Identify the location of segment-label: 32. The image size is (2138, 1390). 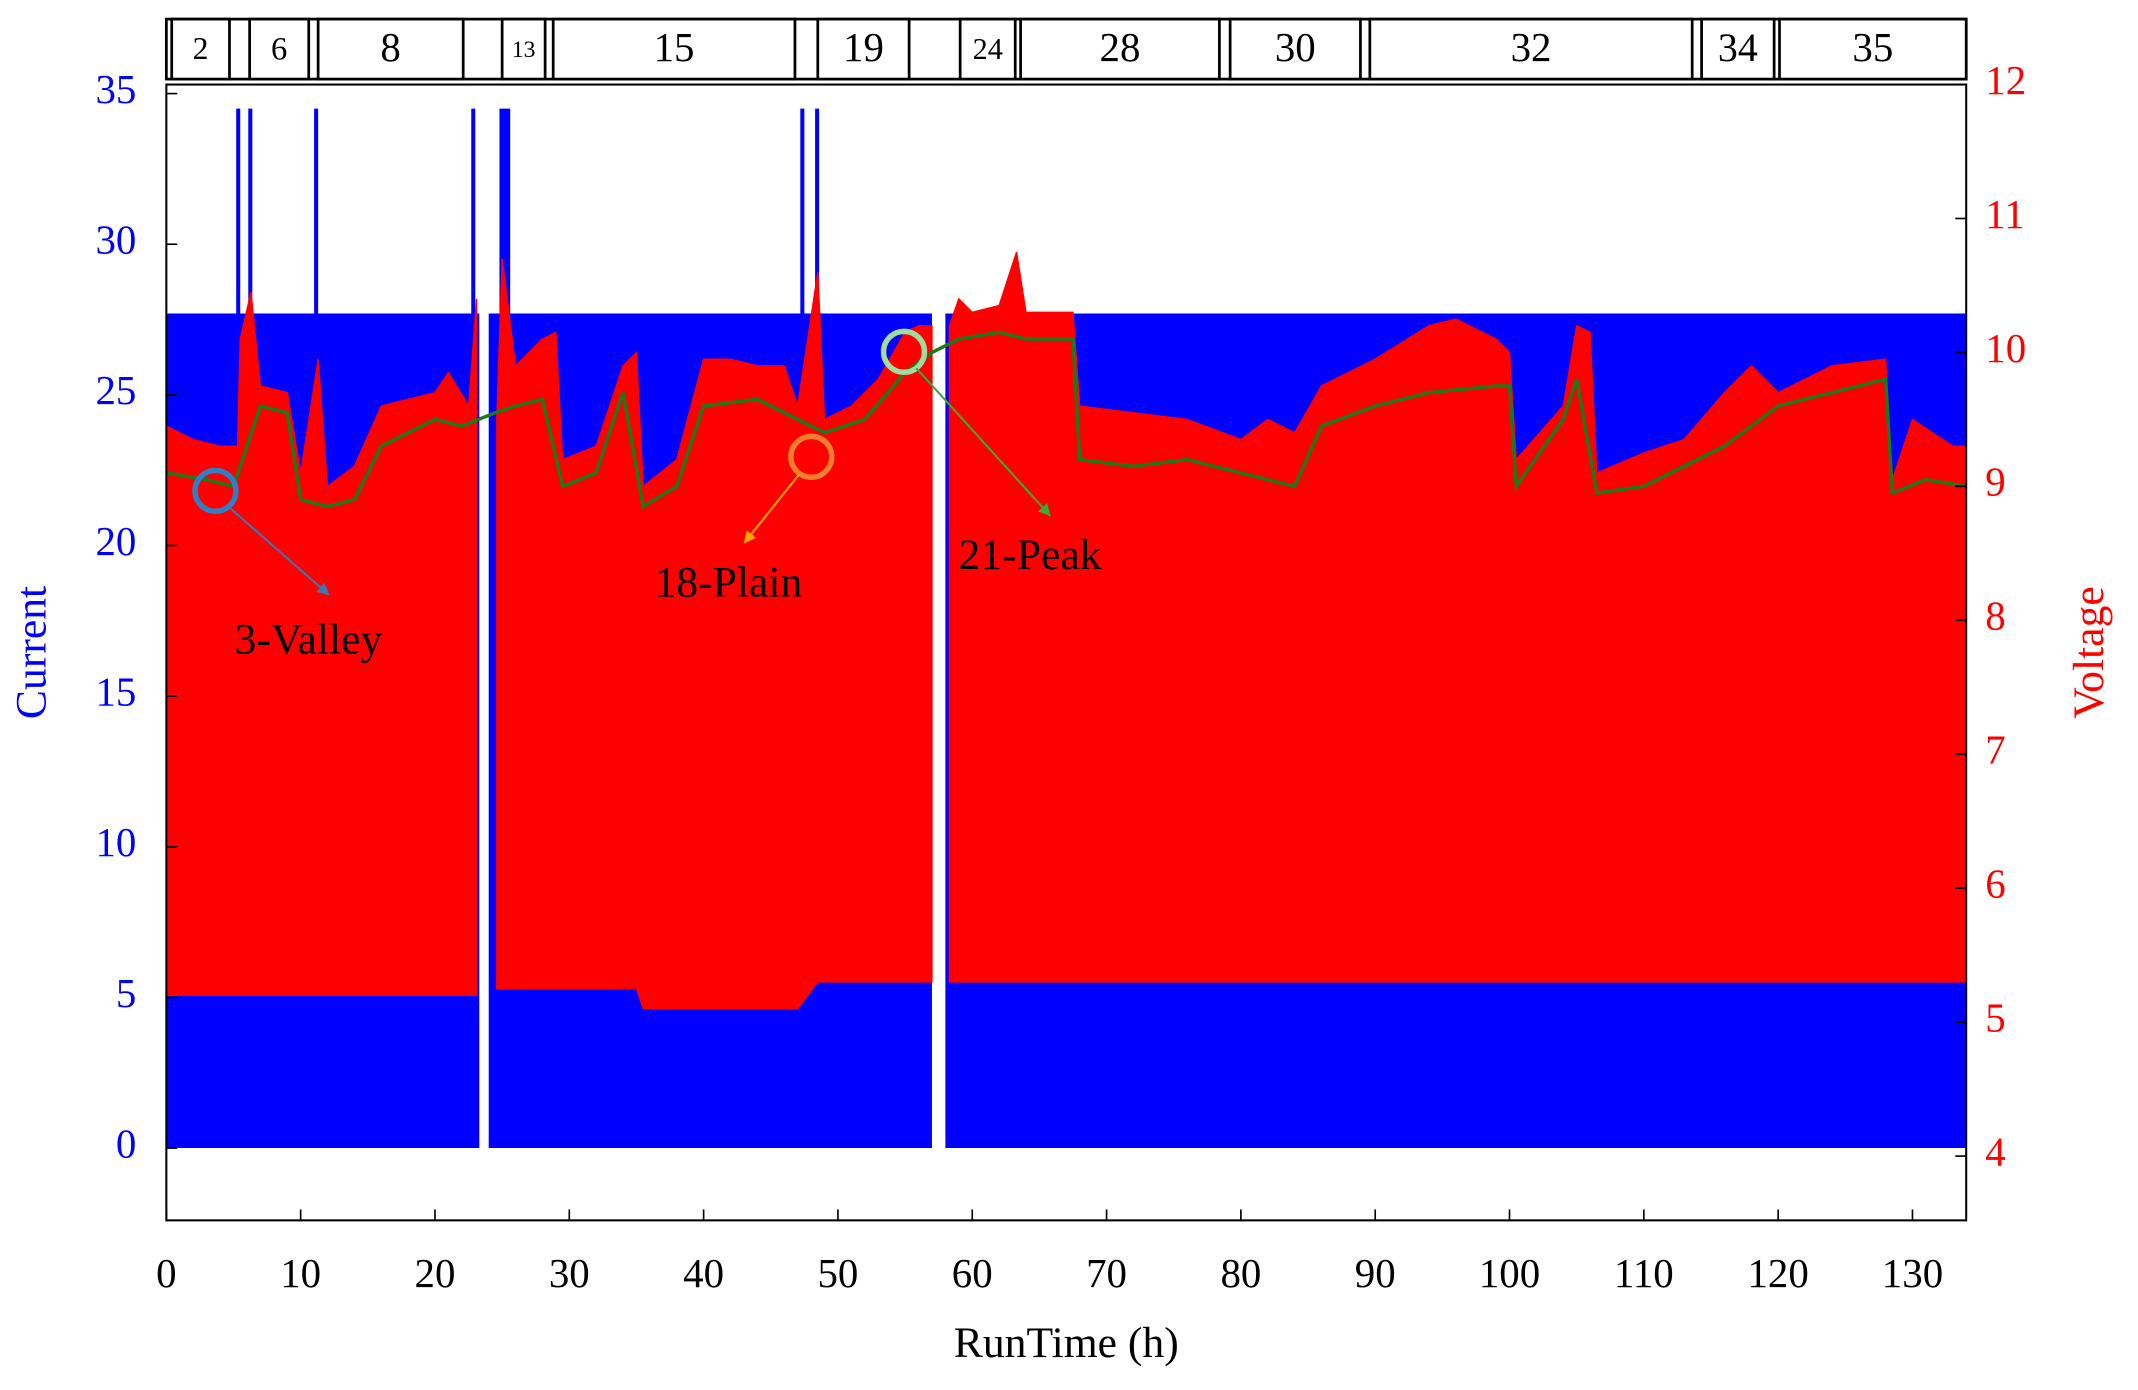
(1531, 47).